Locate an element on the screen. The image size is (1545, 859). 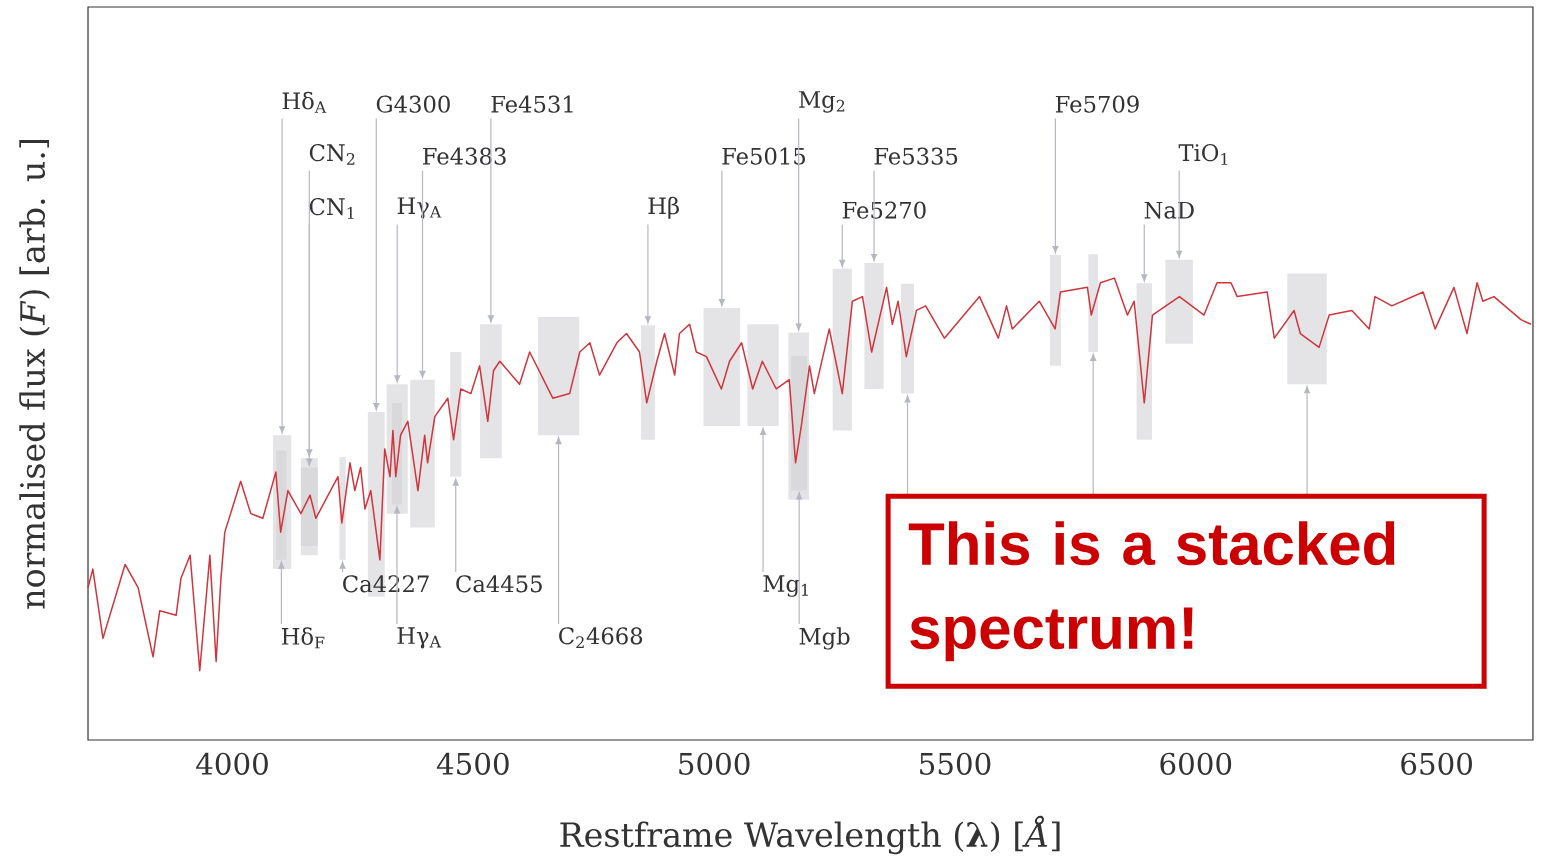
band-label: TiO$_{1}$ is located at coordinates (1203, 154).